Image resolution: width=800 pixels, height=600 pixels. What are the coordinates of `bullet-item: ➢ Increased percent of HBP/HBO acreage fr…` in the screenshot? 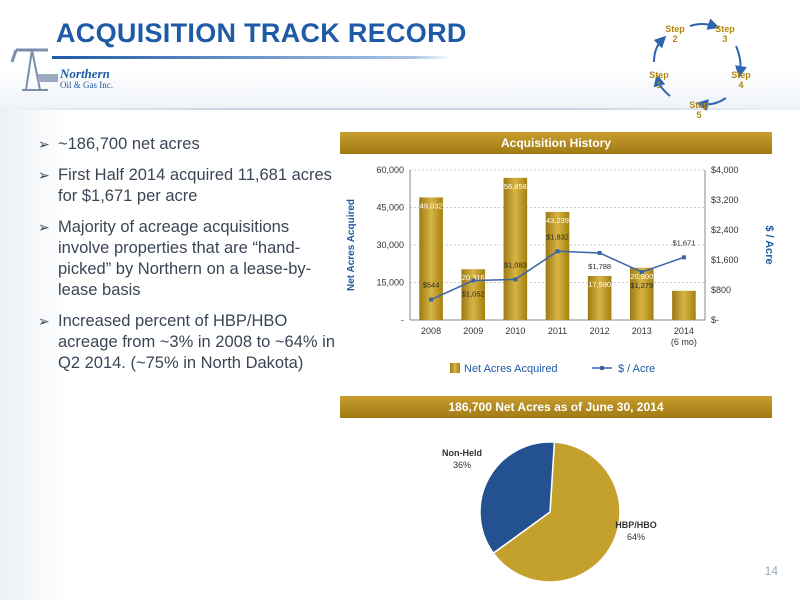 It's located at (187, 342).